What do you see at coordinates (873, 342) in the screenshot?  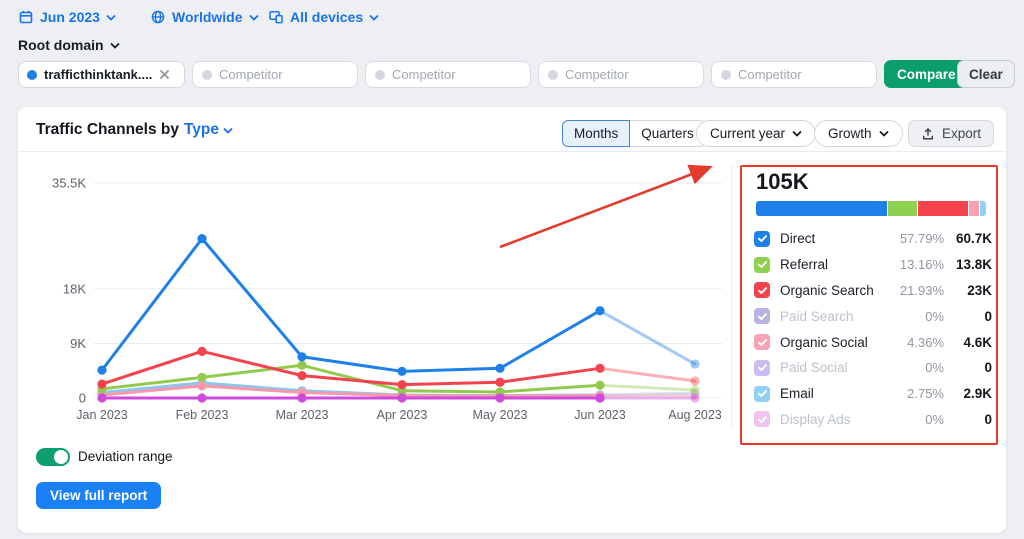 I see `channel-row: Organic Social 4.36% 4.6K` at bounding box center [873, 342].